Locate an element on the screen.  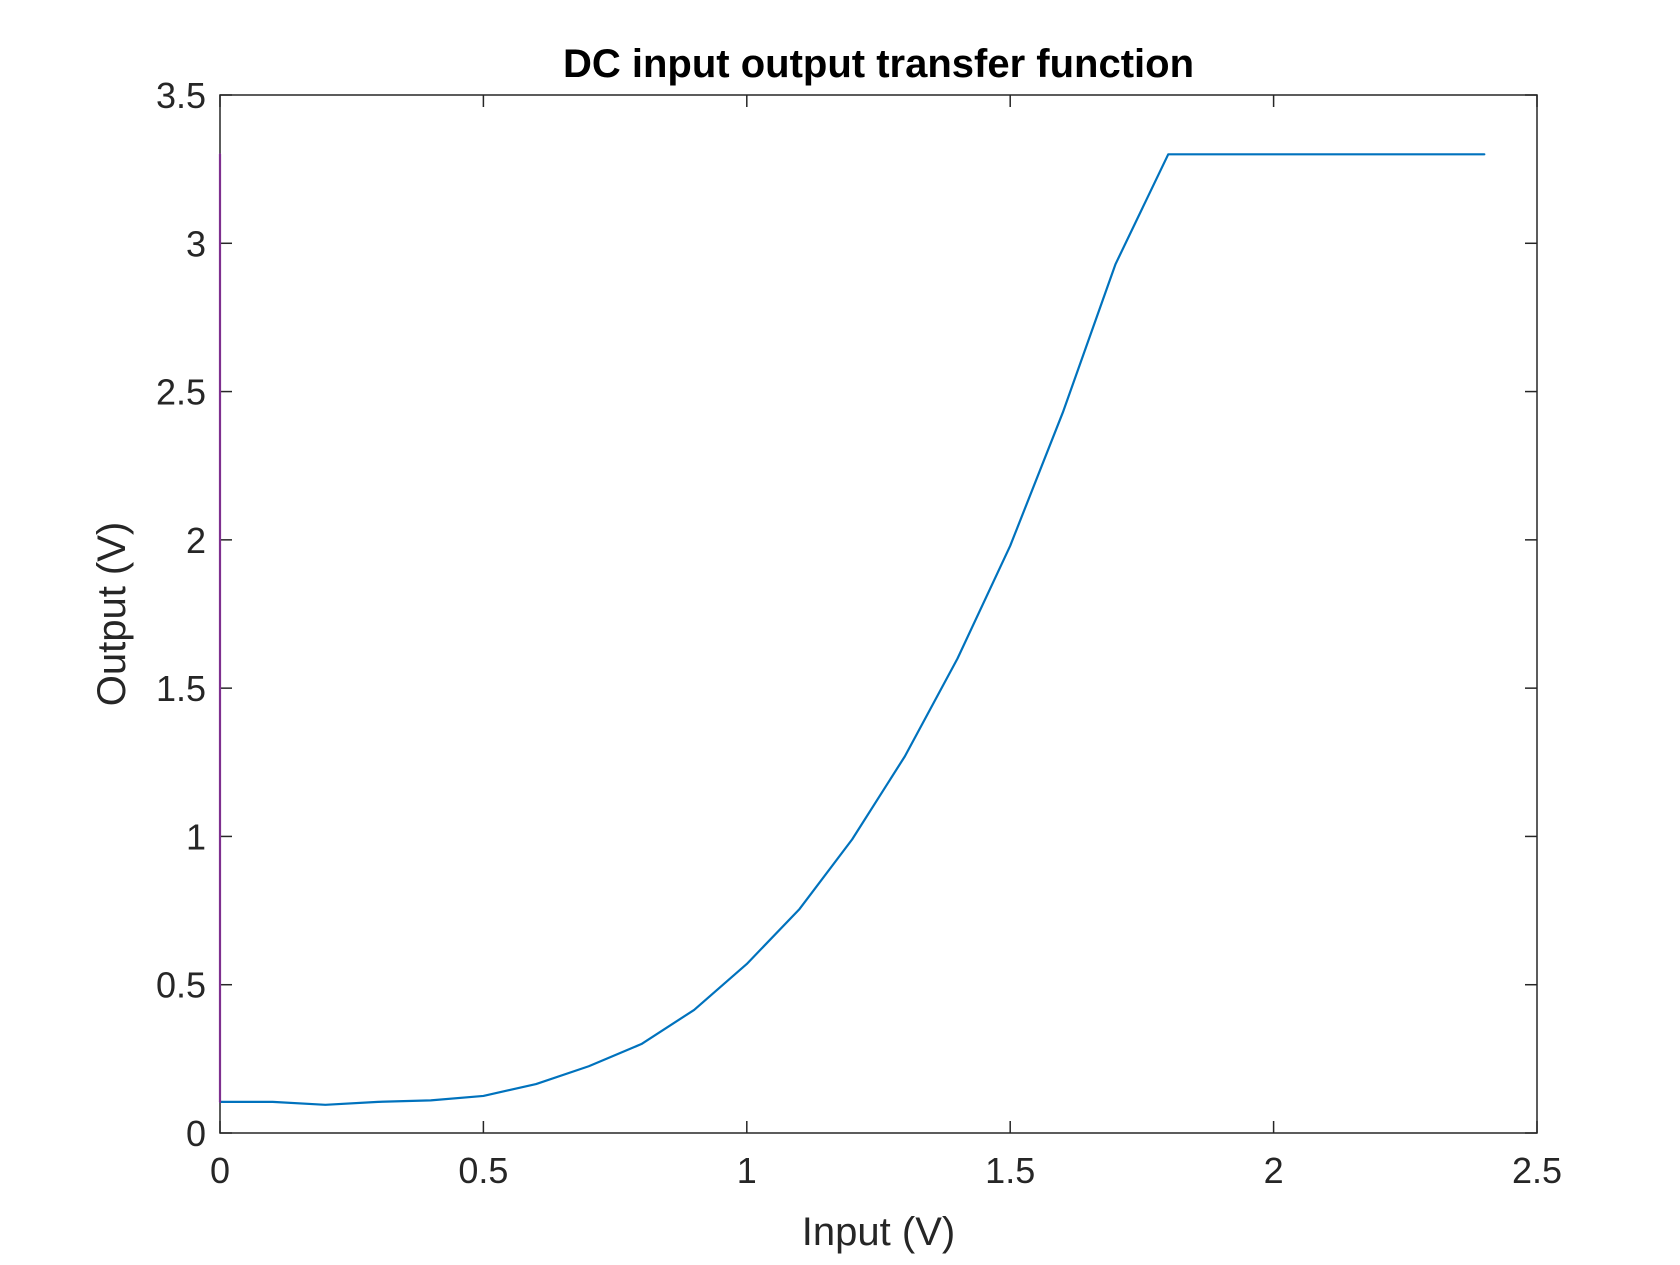
y-axis-label: Output (V) is located at coordinates (112, 614).